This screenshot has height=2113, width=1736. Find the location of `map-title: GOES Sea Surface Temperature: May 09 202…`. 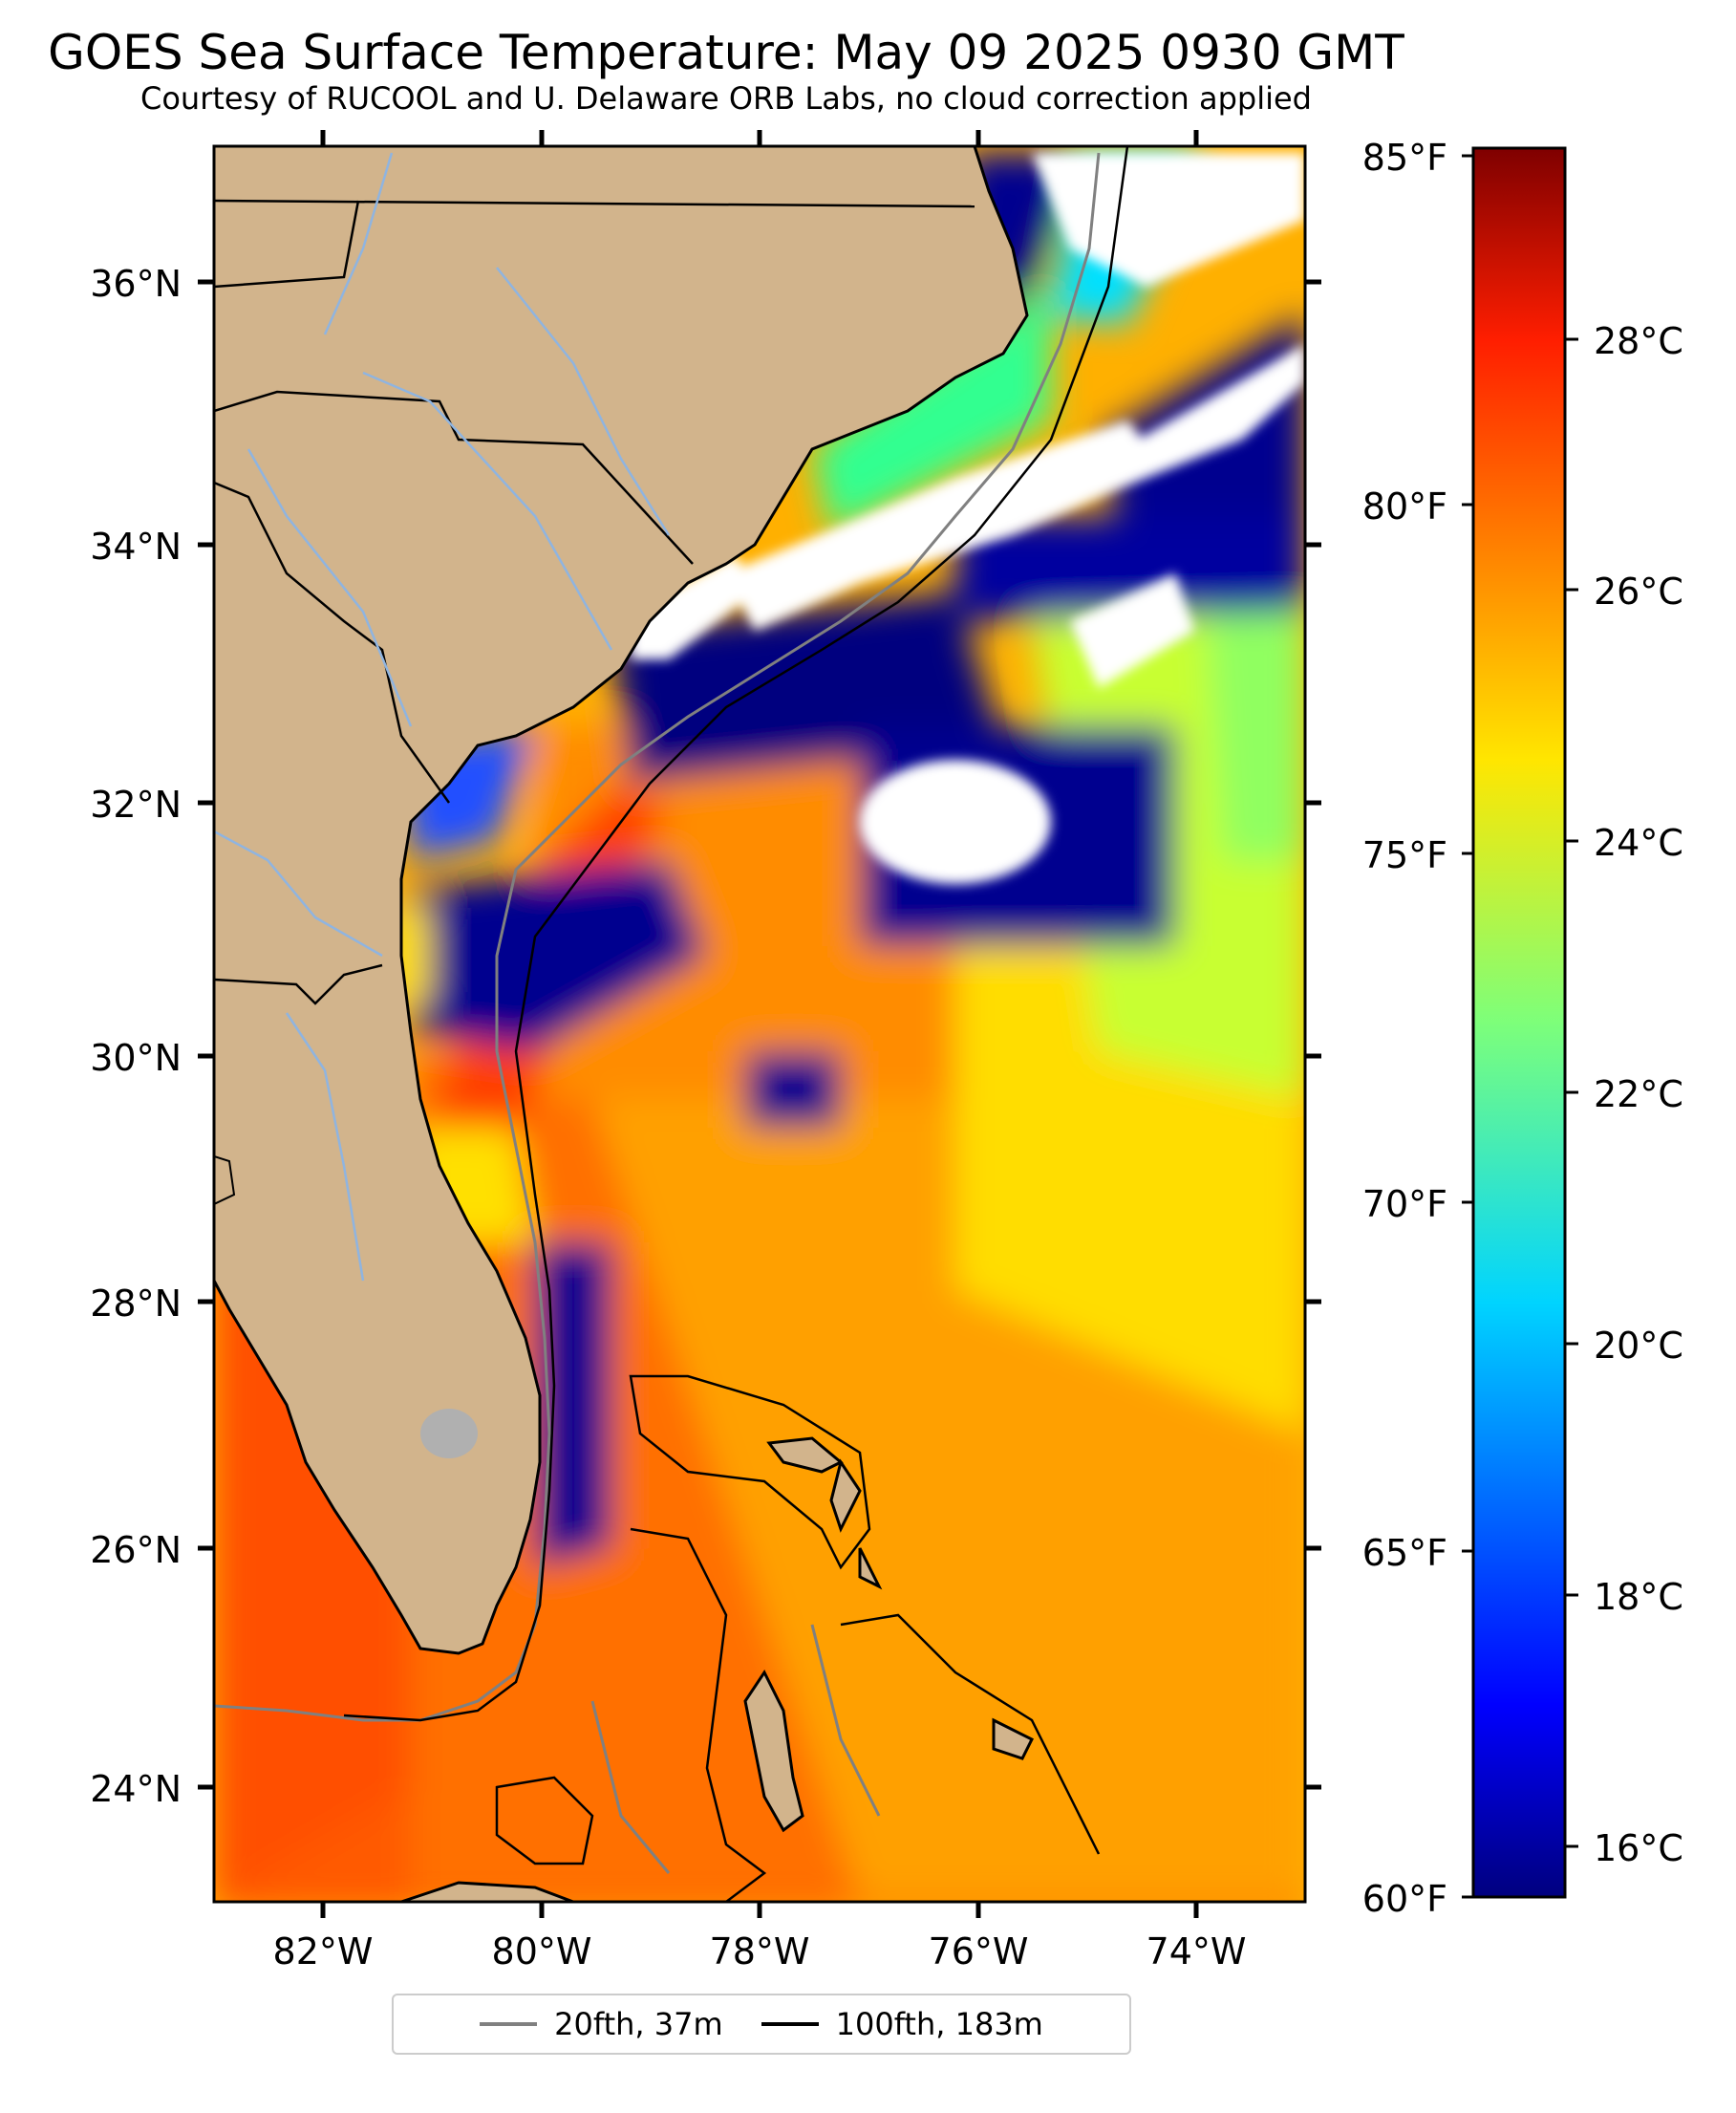

map-title: GOES Sea Surface Temperature: May 09 202… is located at coordinates (726, 52).